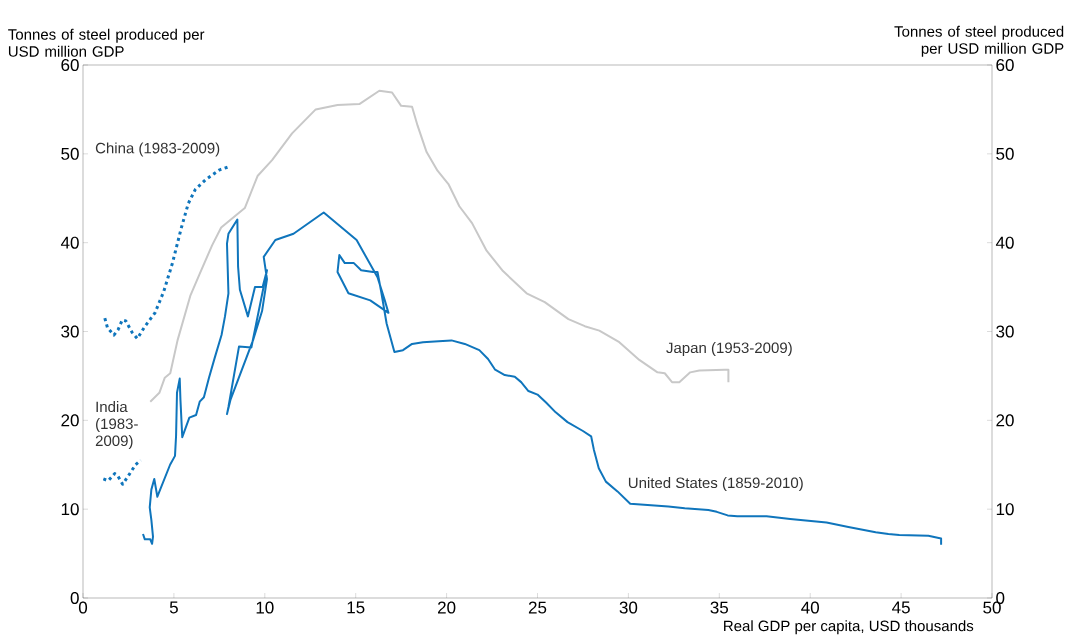 The width and height of the screenshot is (1066, 643). Describe the element at coordinates (69, 242) in the screenshot. I see `y-tick-label: 40` at that location.